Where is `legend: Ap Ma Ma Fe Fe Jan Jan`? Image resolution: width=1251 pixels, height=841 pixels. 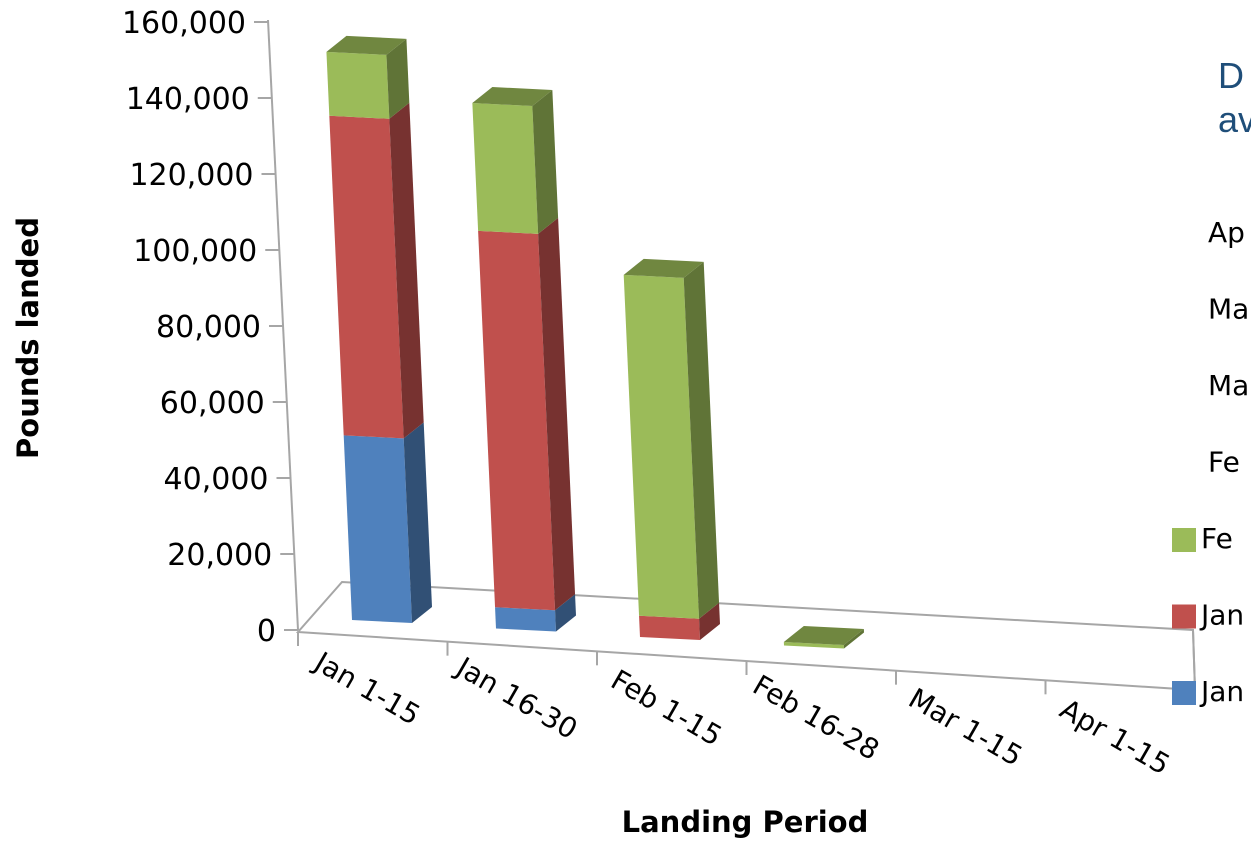 legend: Ap Ma Ma Fe Fe Jan Jan is located at coordinates (1210, 462).